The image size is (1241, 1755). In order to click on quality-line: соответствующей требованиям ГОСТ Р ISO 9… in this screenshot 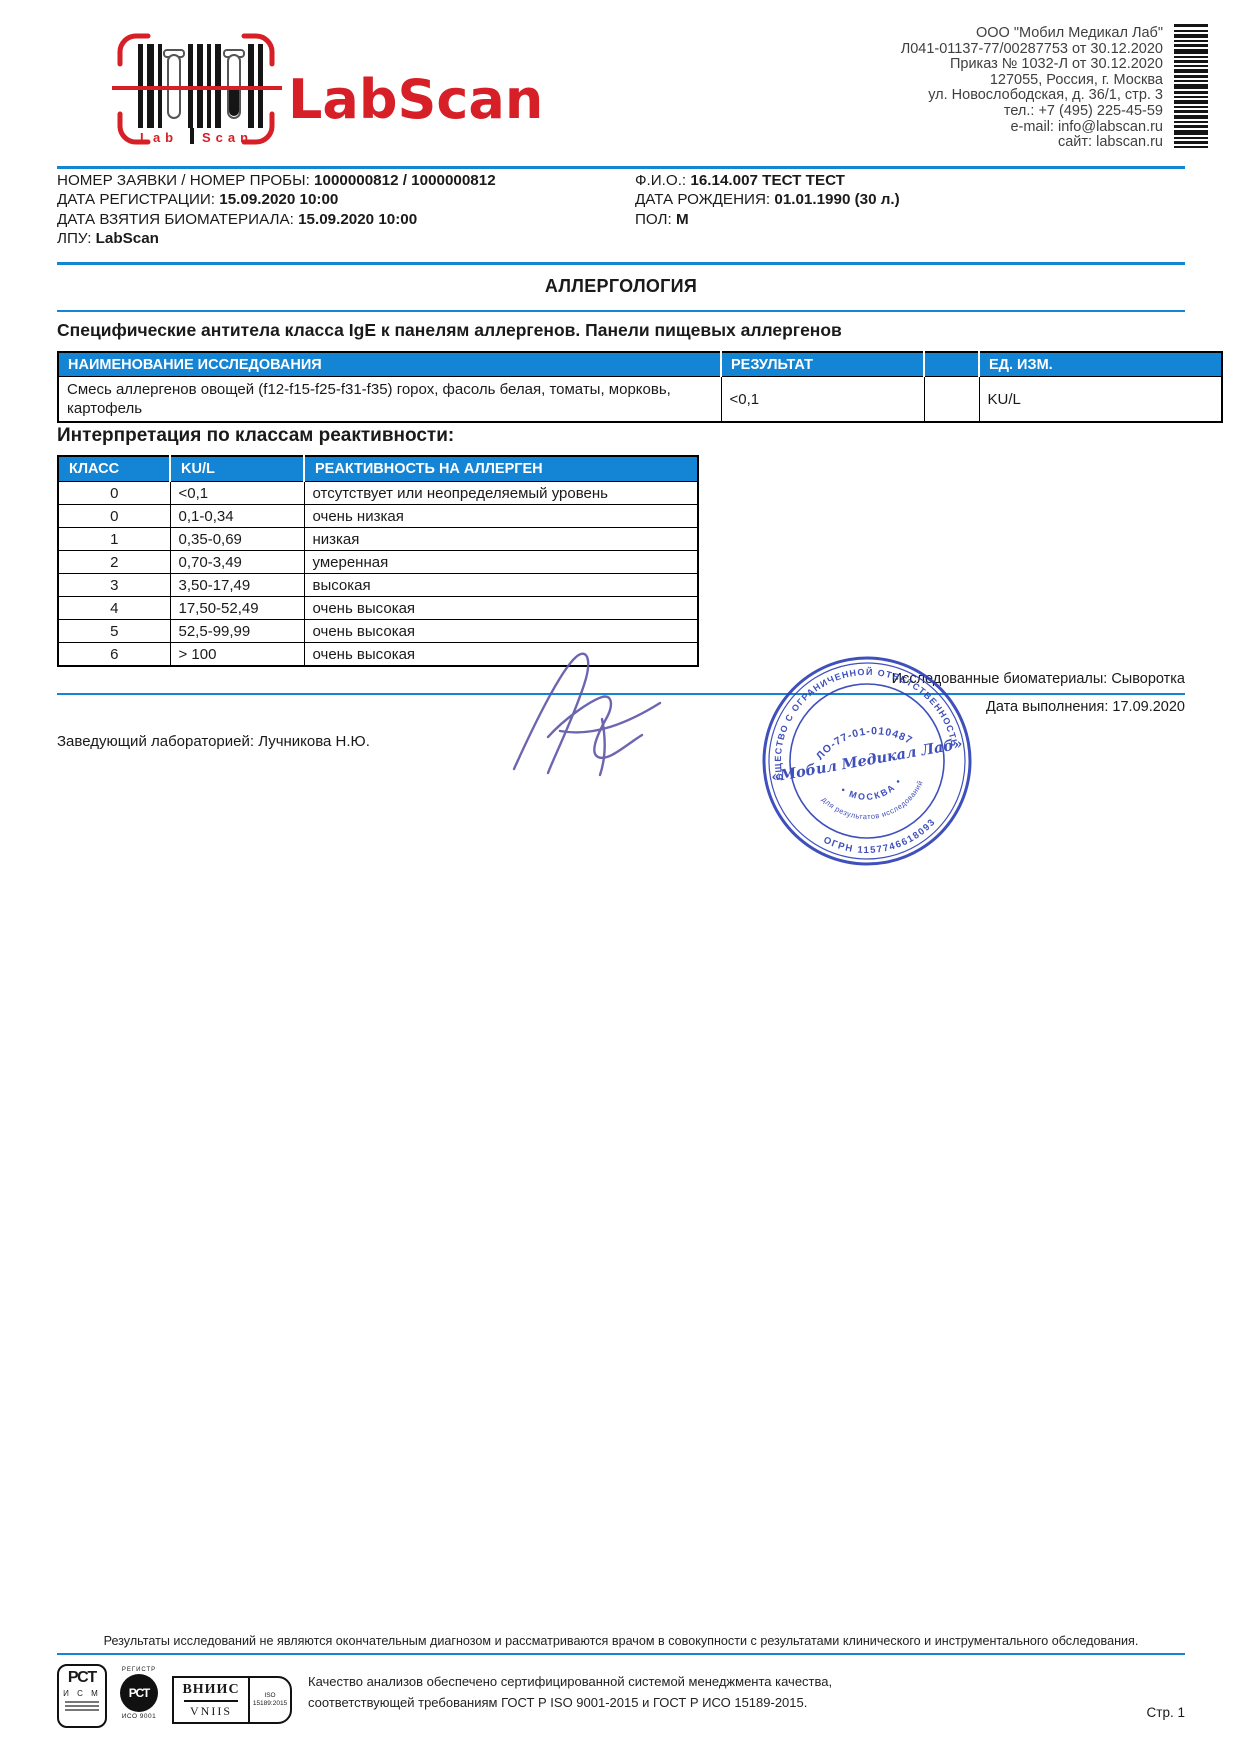, I will do `click(558, 1702)`.